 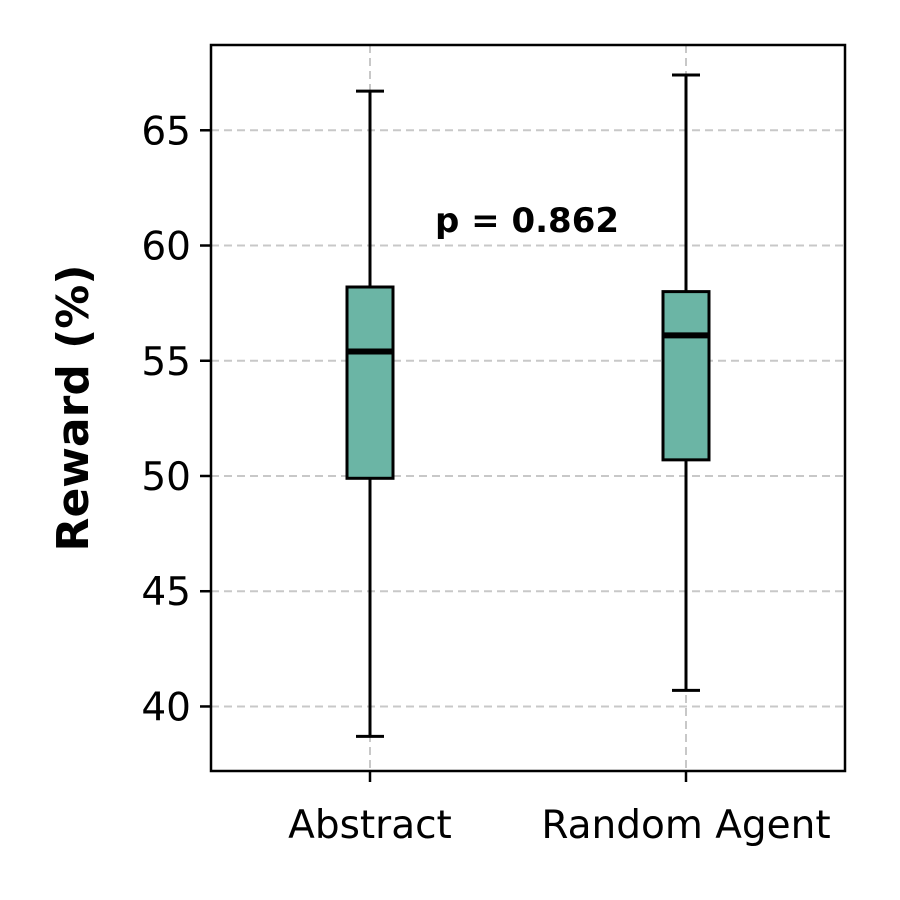 What do you see at coordinates (73, 408) in the screenshot?
I see `y-axis-title: Reward (%)` at bounding box center [73, 408].